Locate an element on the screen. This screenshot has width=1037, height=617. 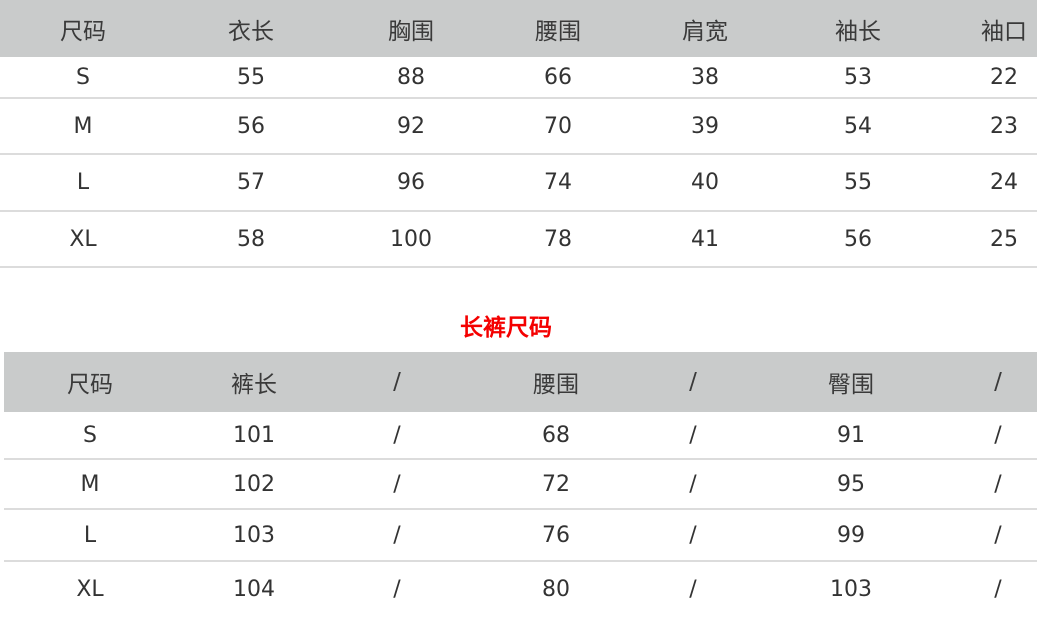
table-row: L 103 / 76 / 99 / is located at coordinates (520, 536).